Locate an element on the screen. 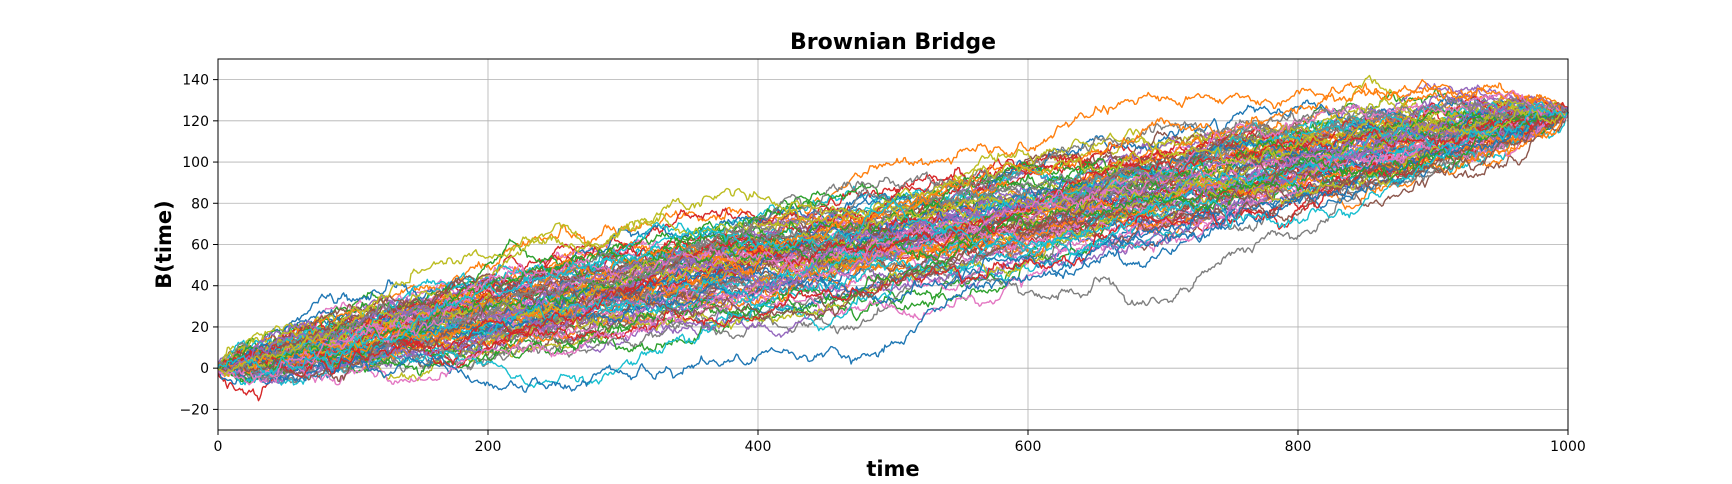  x-axis-label: time is located at coordinates (892, 468).